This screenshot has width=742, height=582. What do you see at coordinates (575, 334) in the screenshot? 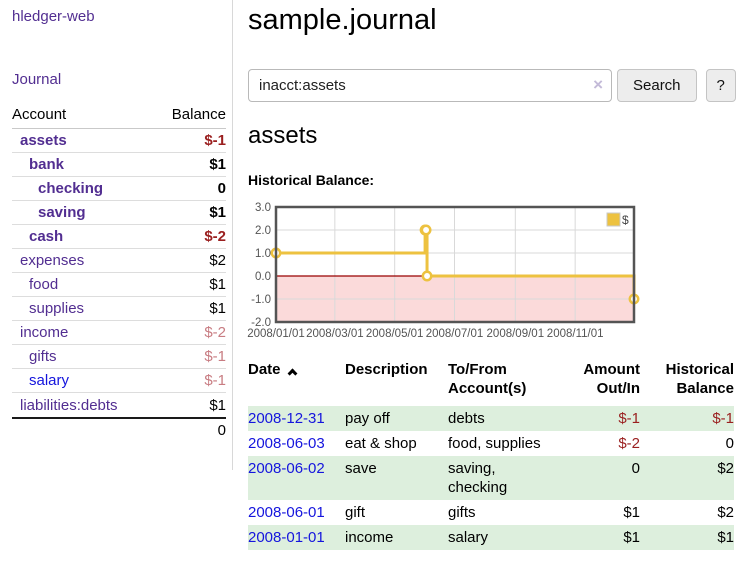
I see `svg-text: 2008/11/01` at bounding box center [575, 334].